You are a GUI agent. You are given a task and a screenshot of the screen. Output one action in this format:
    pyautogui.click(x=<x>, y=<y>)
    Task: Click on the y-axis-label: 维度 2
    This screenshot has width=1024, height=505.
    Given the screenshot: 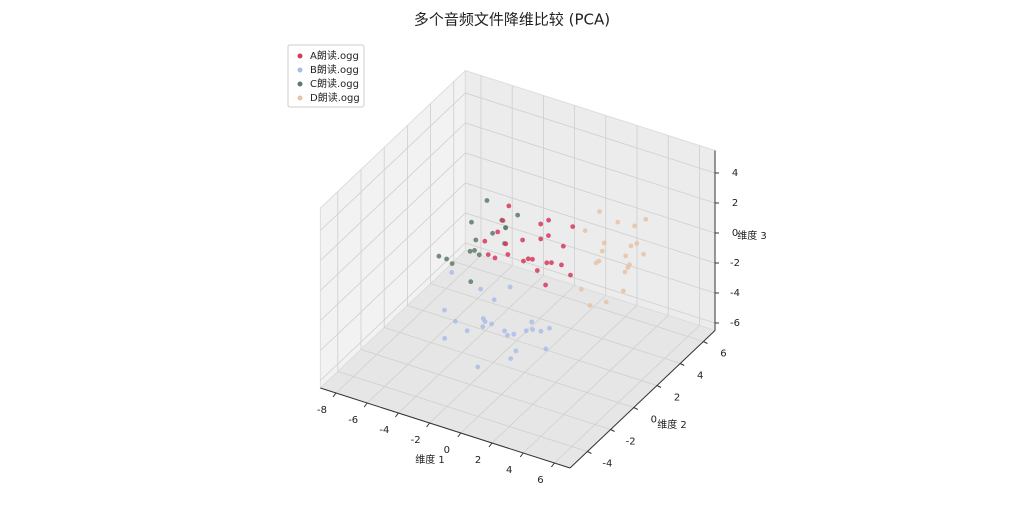 What is the action you would take?
    pyautogui.click(x=672, y=424)
    